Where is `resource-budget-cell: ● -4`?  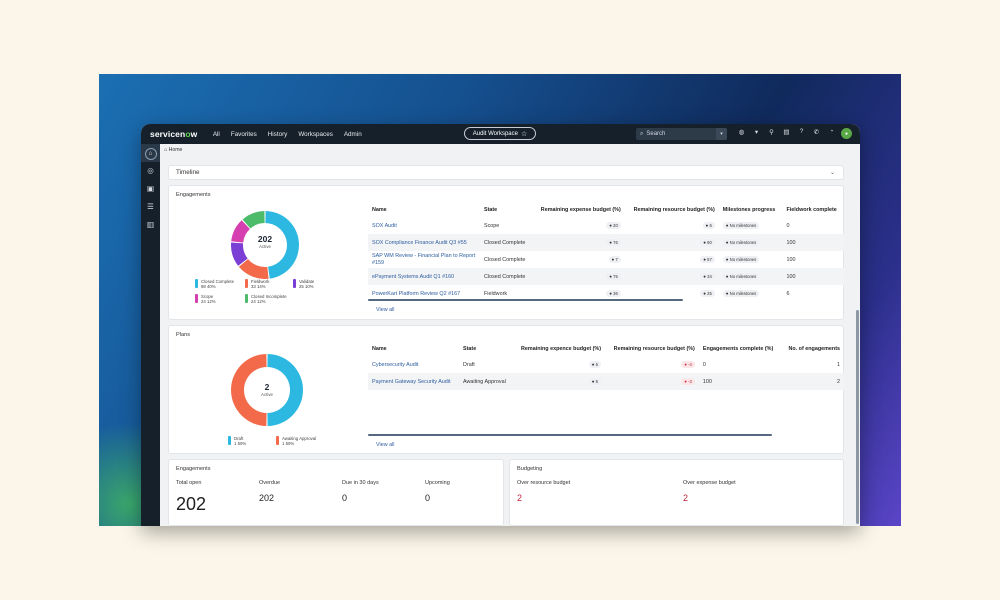 resource-budget-cell: ● -4 is located at coordinates (652, 364).